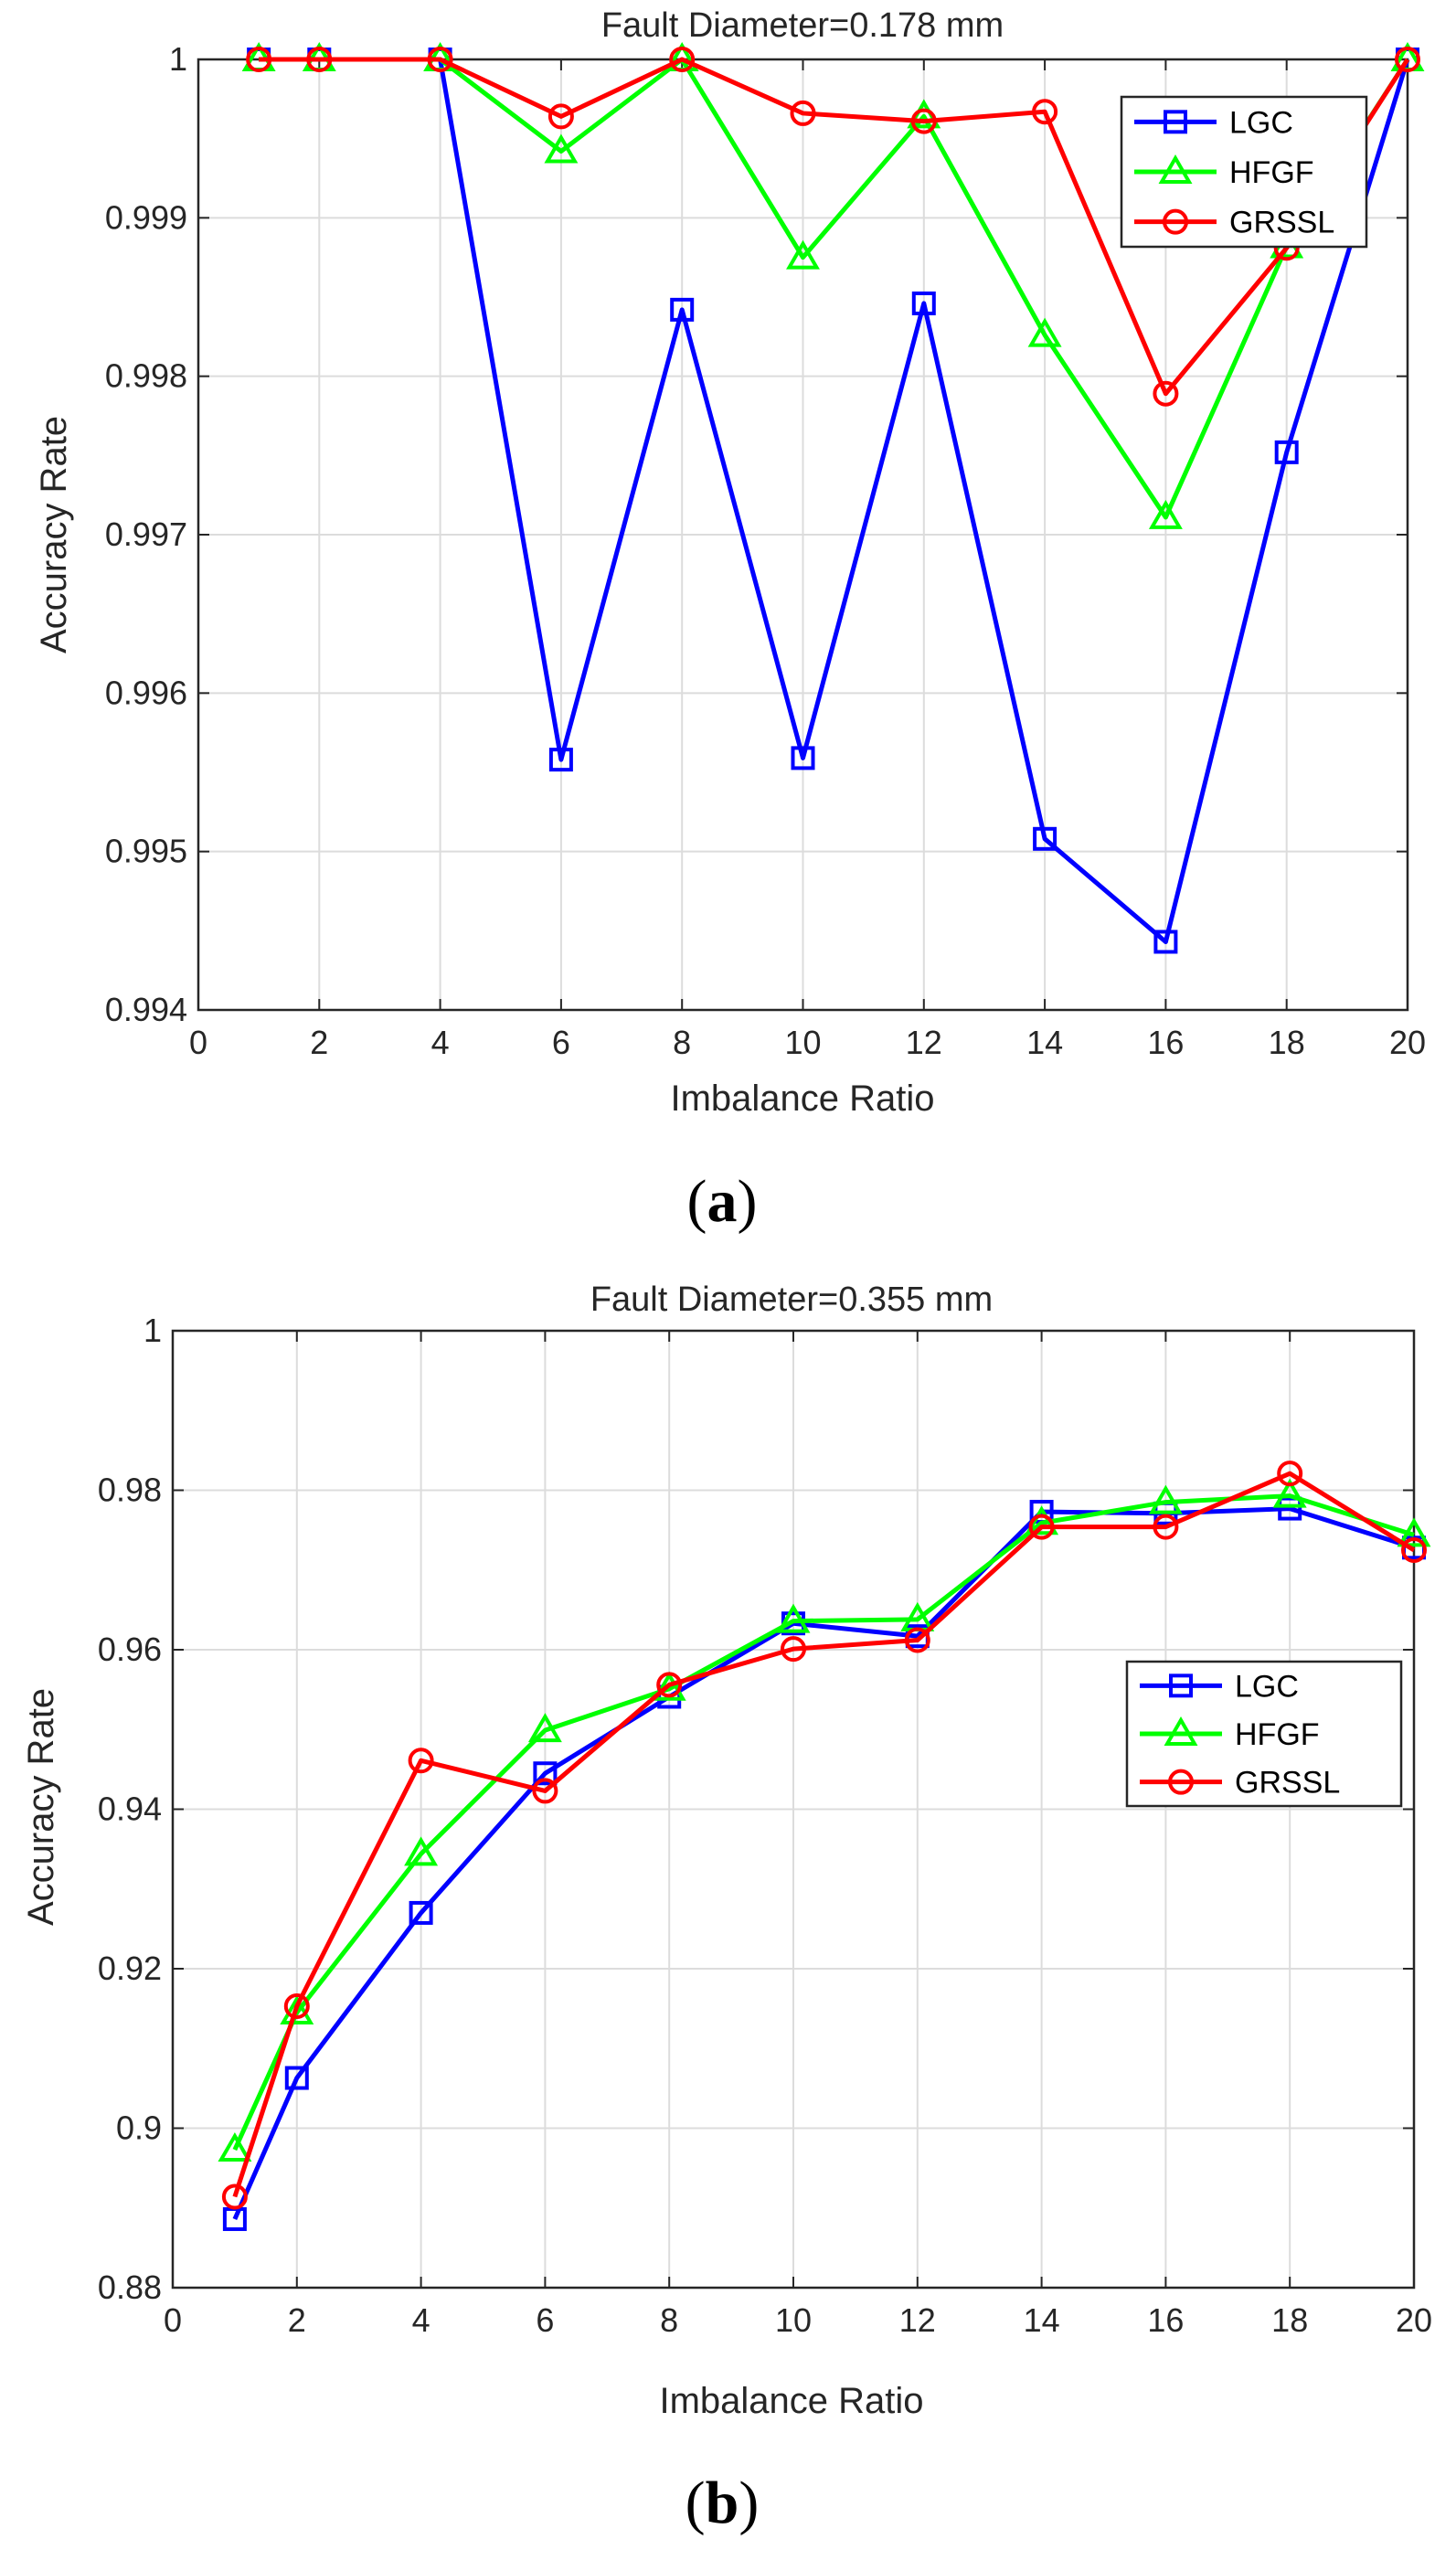  I want to click on x-tick-label: 4, so click(421, 2320).